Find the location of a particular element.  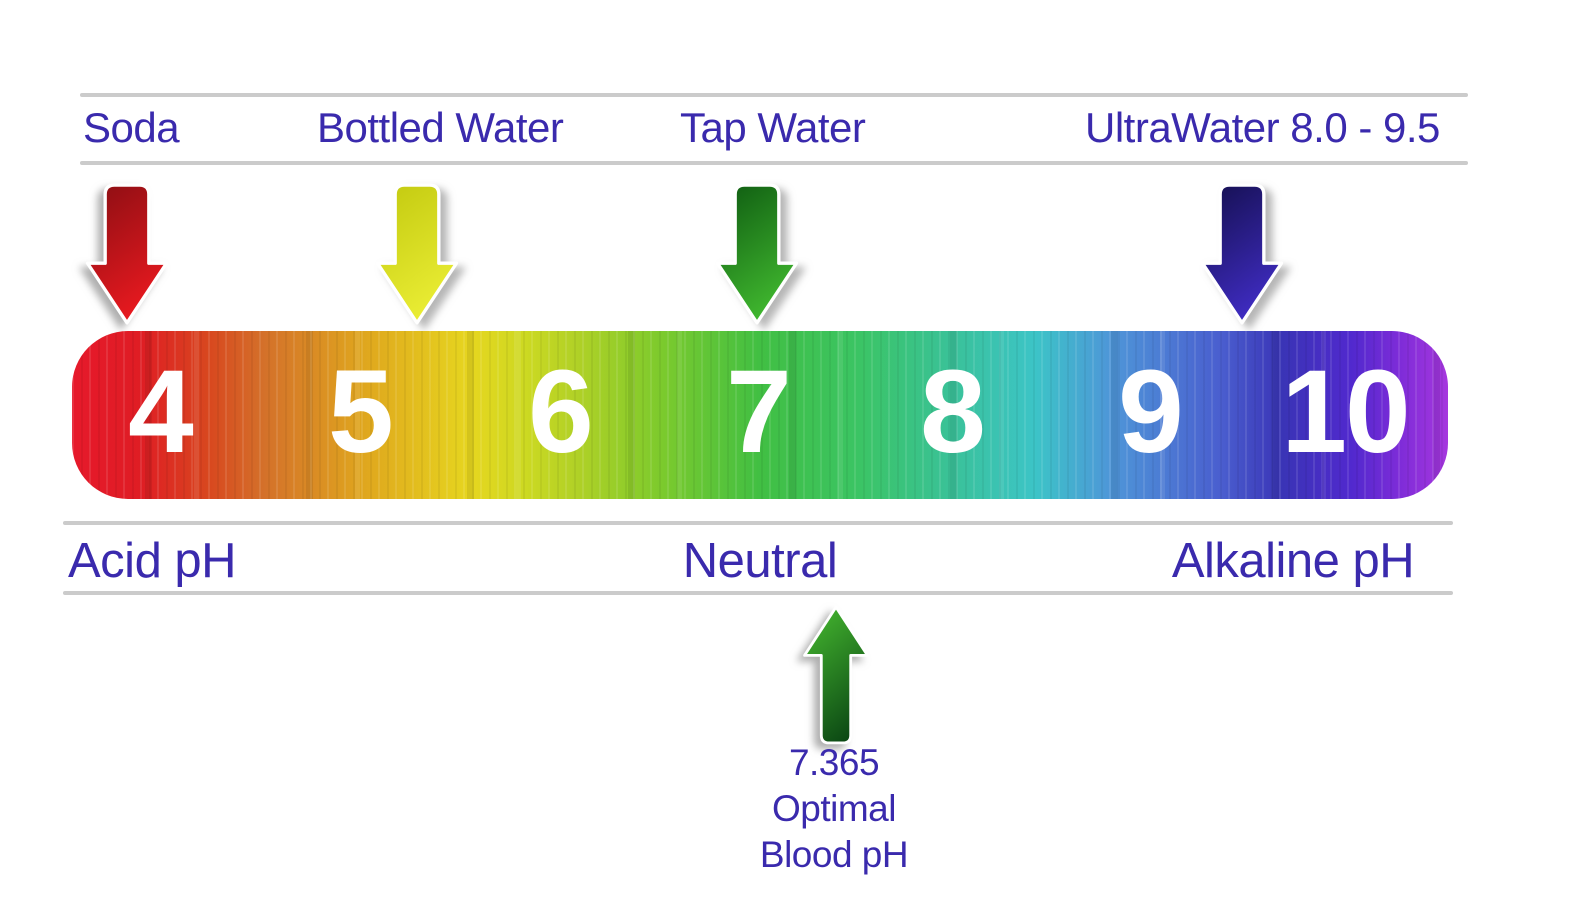

ultrawater-arrow-down-icon is located at coordinates (1242, 254).